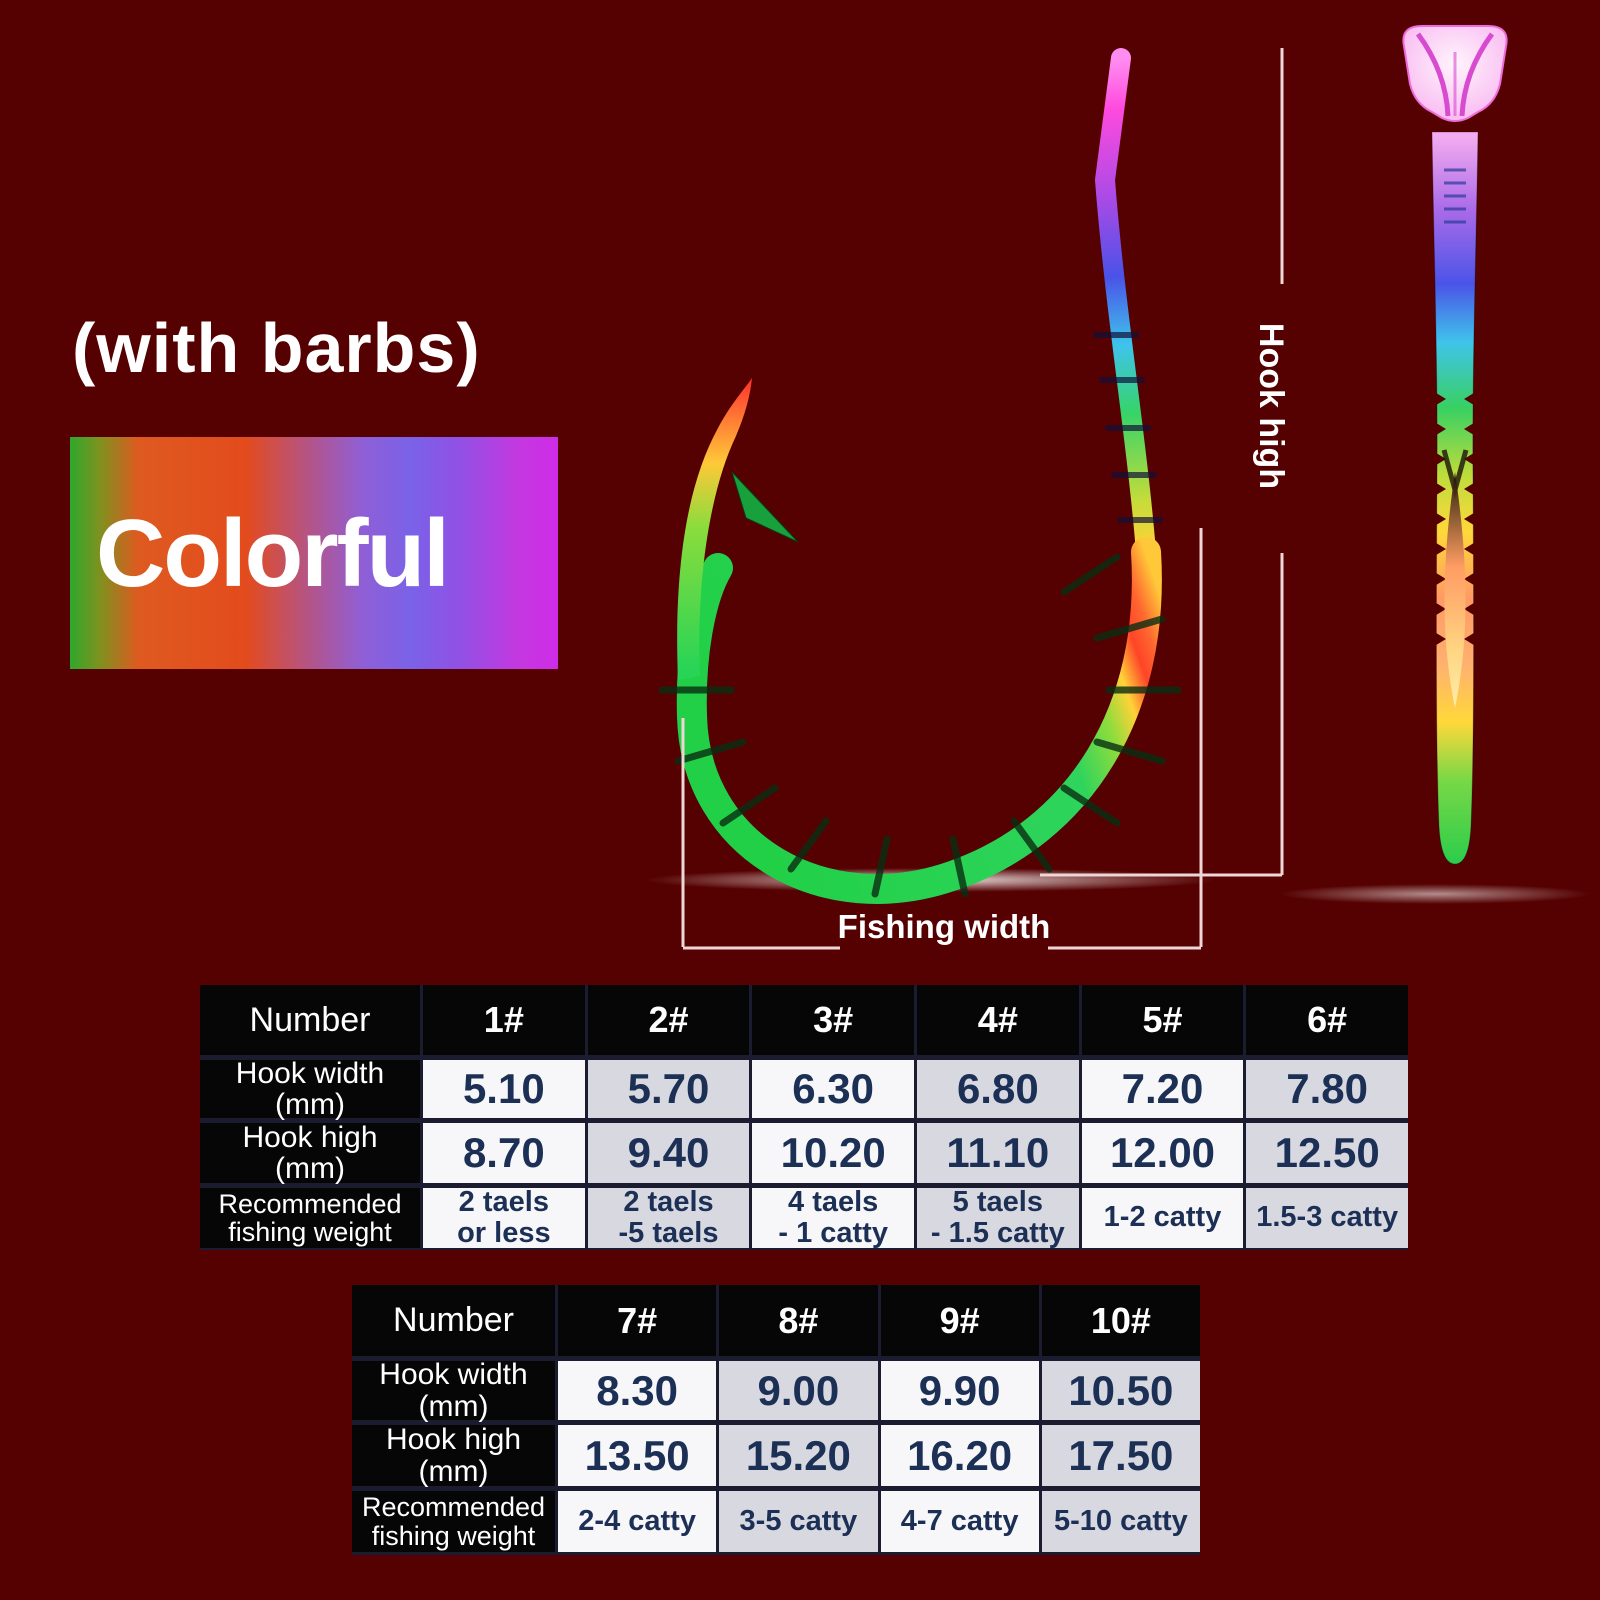 The width and height of the screenshot is (1600, 1600). I want to click on table1-weight-value: 2 taels or less, so click(504, 1217).